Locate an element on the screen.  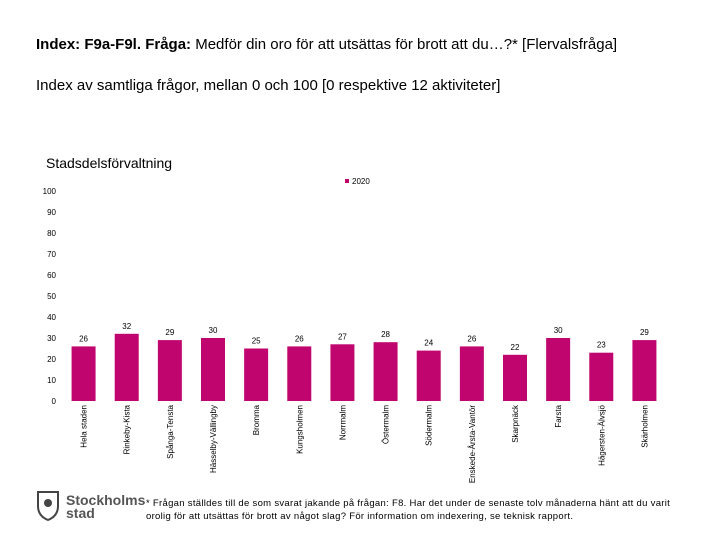
value-label: 23 is located at coordinates (601, 345).